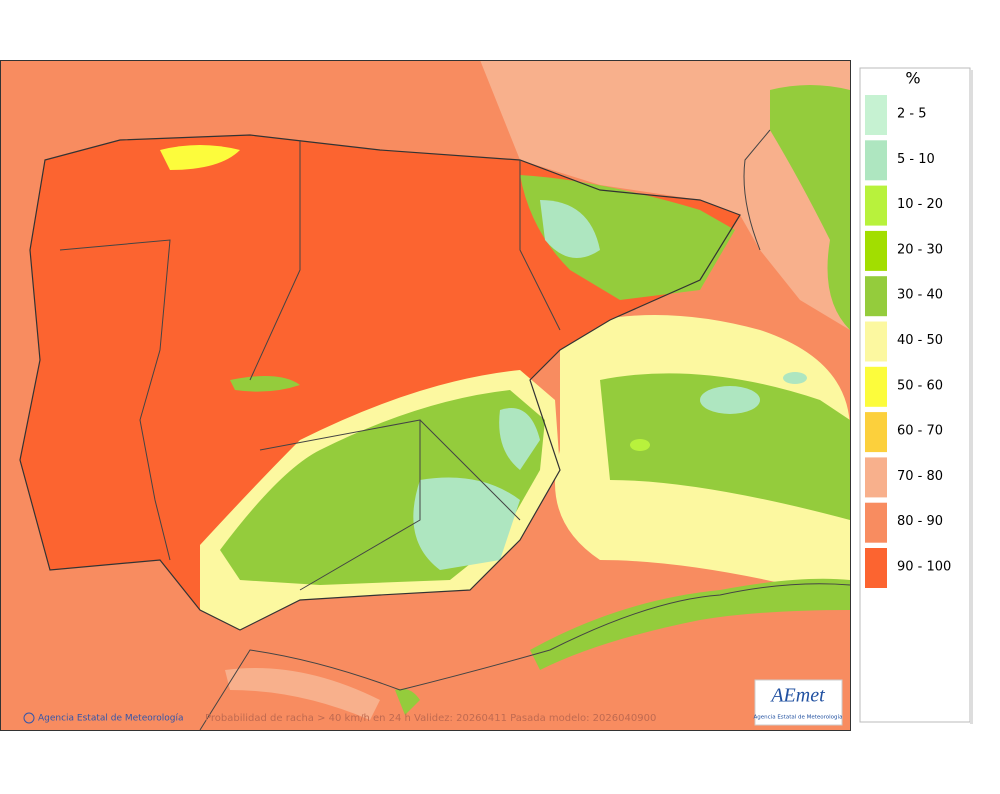 Image resolution: width=1000 pixels, height=794 pixels. What do you see at coordinates (407, 701) in the screenshot?
I see `africa-spot` at bounding box center [407, 701].